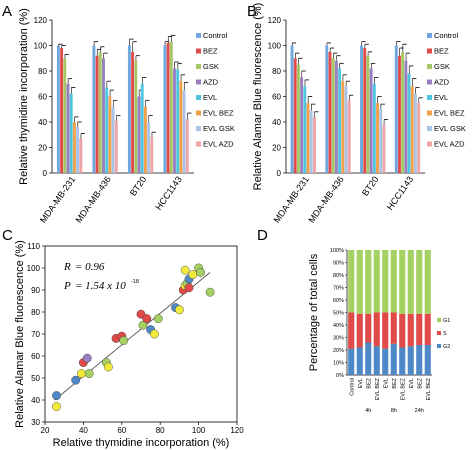 This screenshot has width=474, height=450. What do you see at coordinates (160, 430) in the screenshot?
I see `x-tick-label: 80` at bounding box center [160, 430].